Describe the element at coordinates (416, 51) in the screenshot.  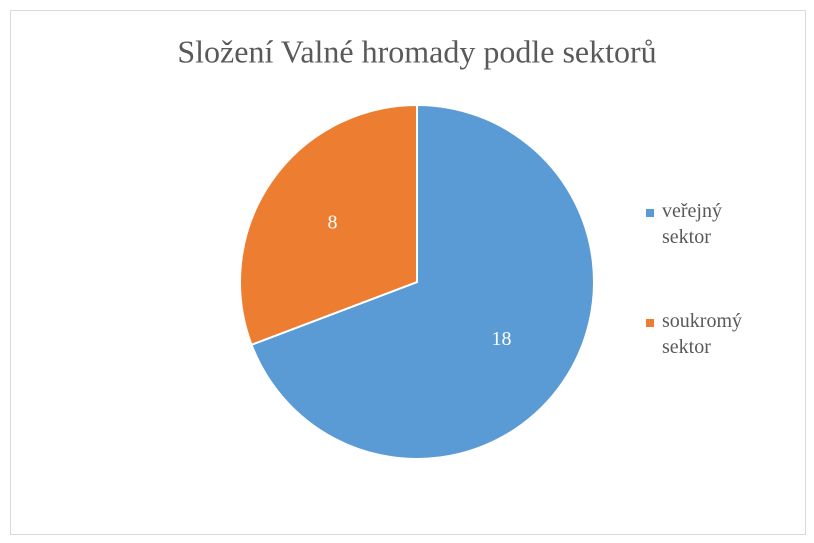
I see `chart-title: Složení Valné hromady podle sektorů` at that location.